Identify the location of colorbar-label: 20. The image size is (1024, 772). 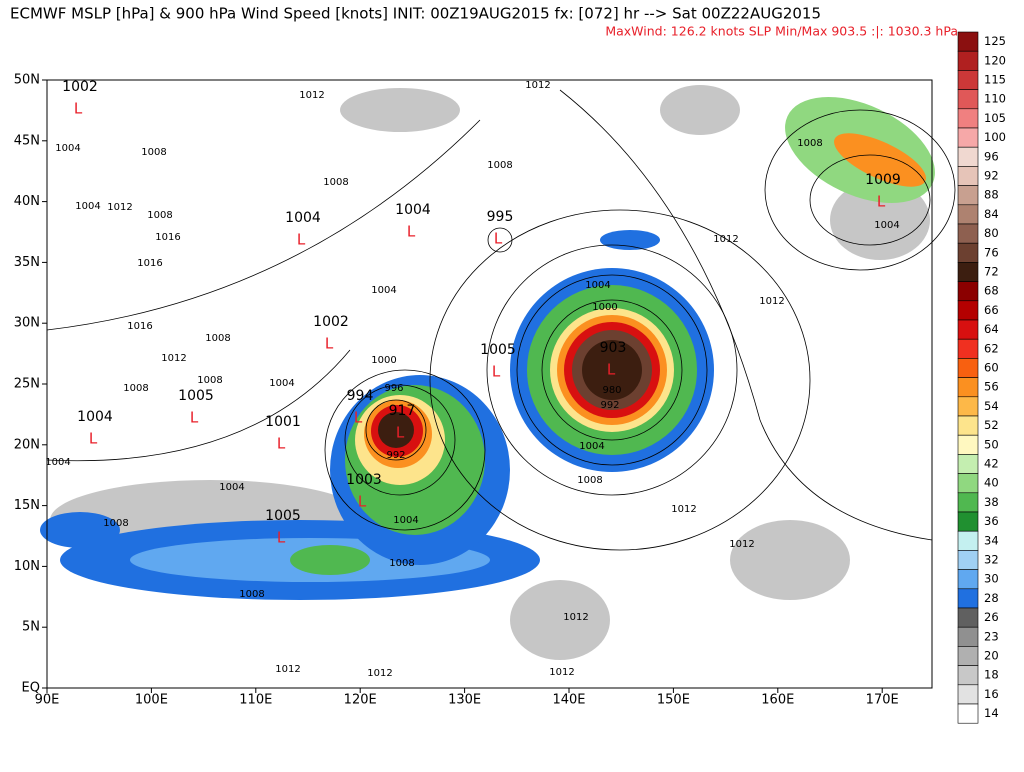
(991, 656).